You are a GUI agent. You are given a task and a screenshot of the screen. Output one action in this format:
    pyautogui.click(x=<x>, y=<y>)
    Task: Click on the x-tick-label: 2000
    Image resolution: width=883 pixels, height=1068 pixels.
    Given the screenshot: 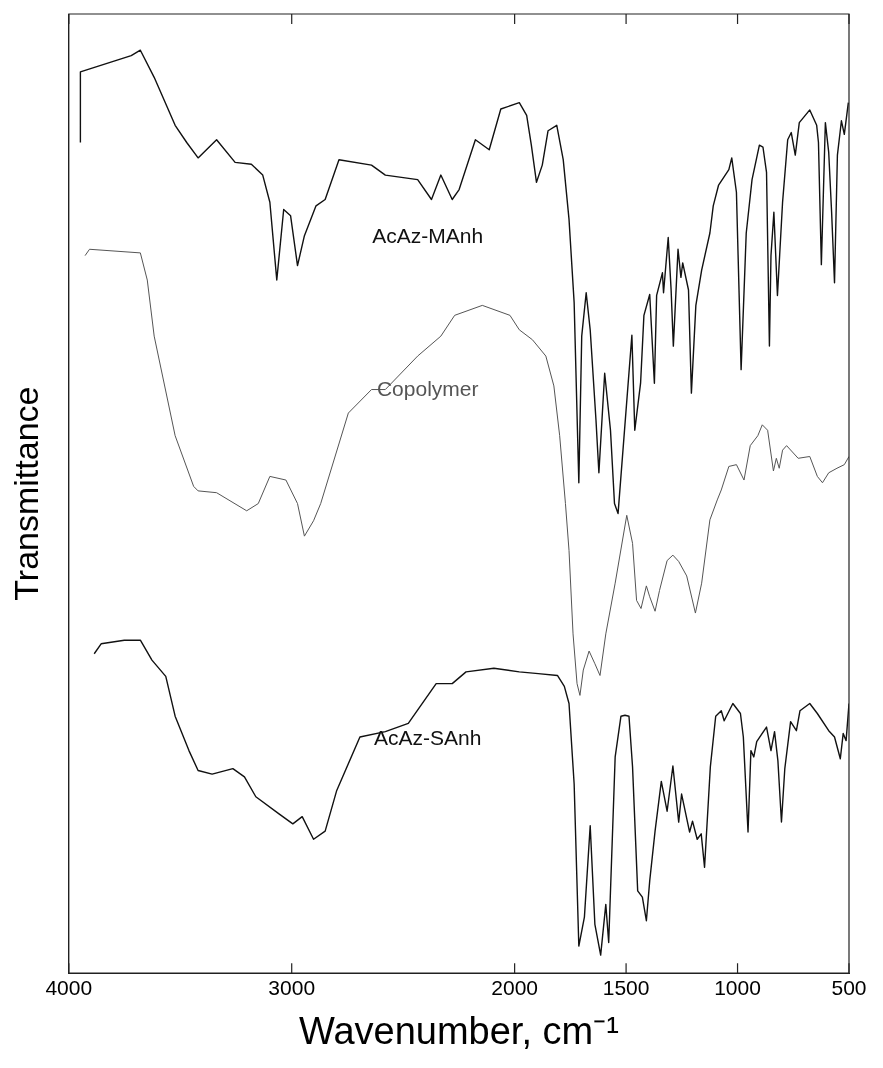 What is the action you would take?
    pyautogui.click(x=514, y=987)
    